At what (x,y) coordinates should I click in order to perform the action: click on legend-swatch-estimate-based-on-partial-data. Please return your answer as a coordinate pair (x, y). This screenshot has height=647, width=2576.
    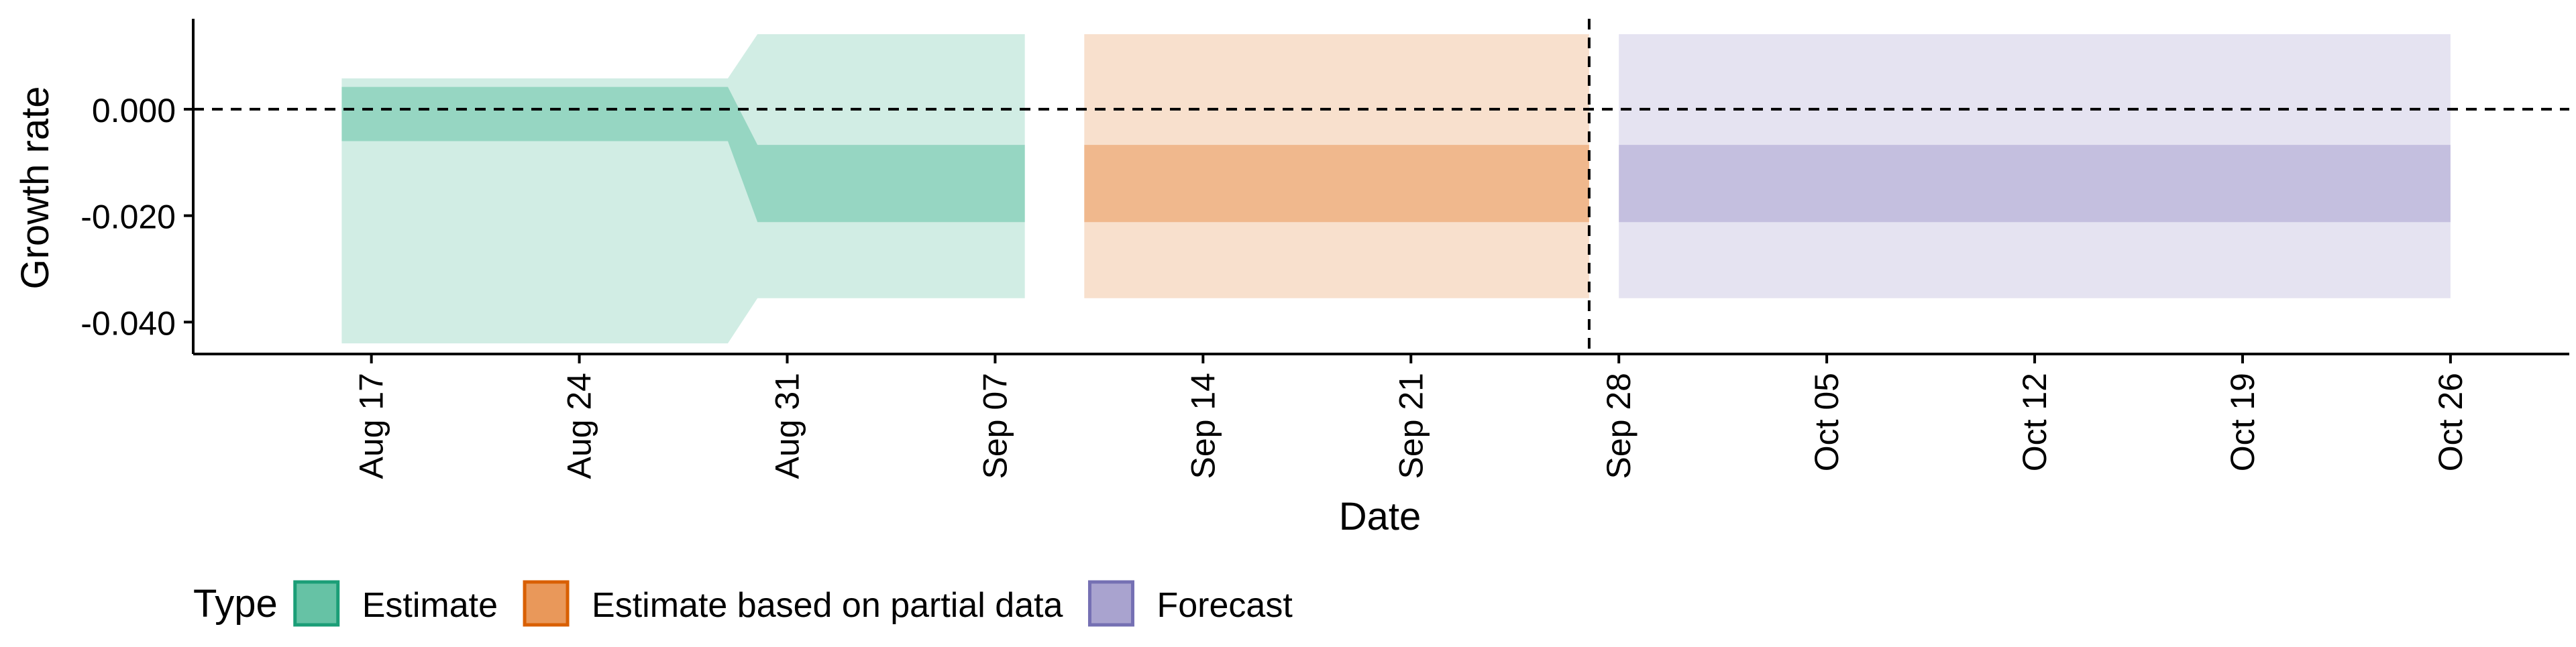
    Looking at the image, I should click on (546, 603).